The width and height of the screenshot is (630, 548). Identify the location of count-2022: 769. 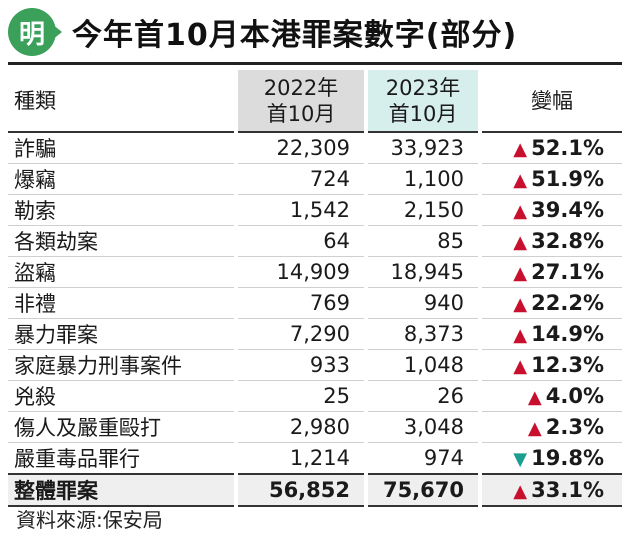
(300, 303).